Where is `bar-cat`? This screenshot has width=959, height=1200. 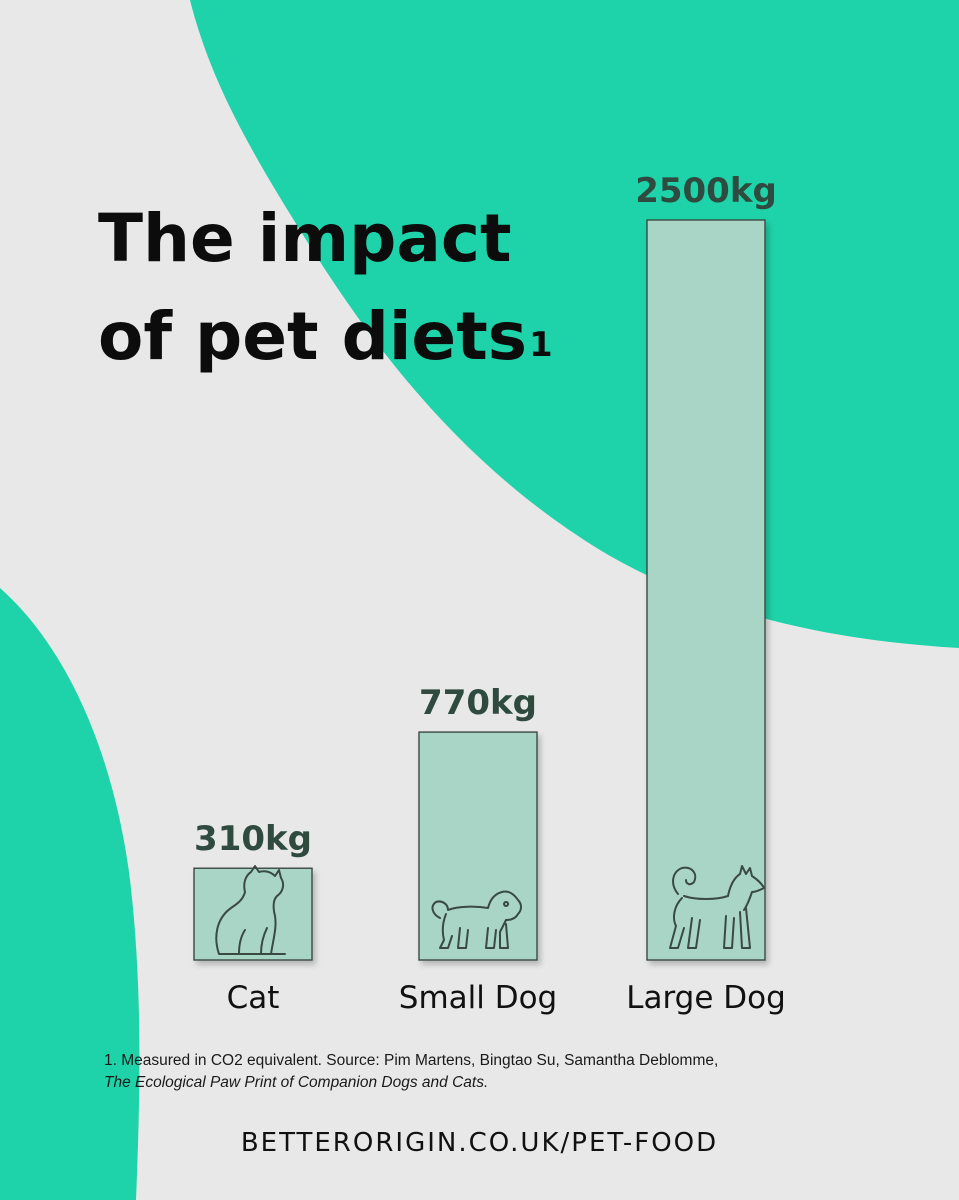 bar-cat is located at coordinates (253, 914).